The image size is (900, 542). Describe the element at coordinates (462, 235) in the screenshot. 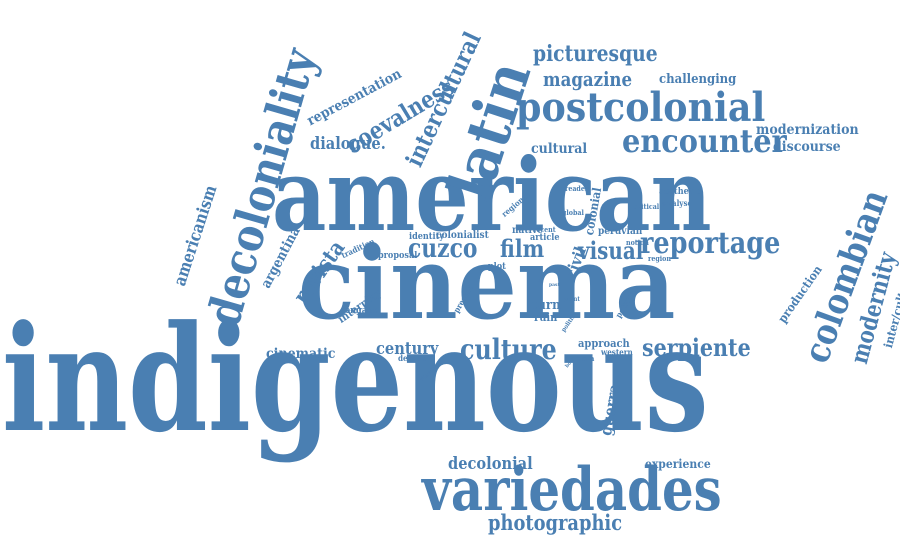

I see `word-colonialist: colonialist` at that location.